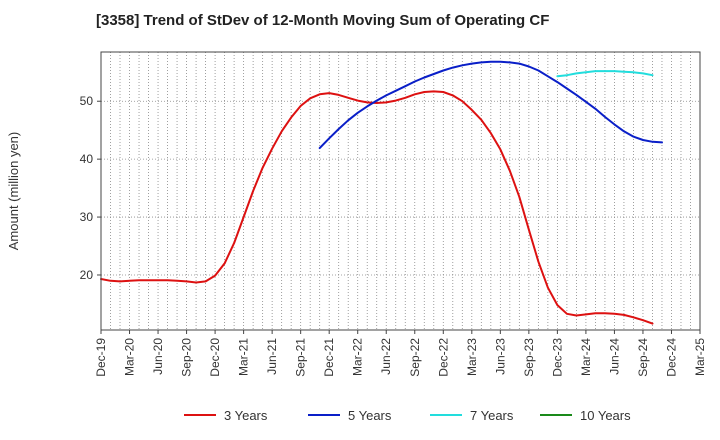 Image resolution: width=720 pixels, height=440 pixels. I want to click on x-tick-label: Sep-21, so click(301, 357).